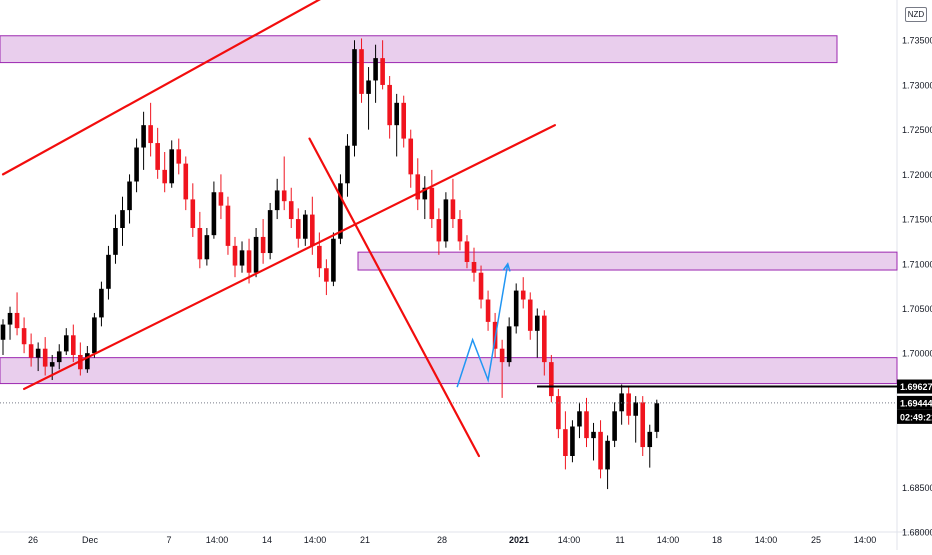  Describe the element at coordinates (917, 488) in the screenshot. I see `price-tick-label: 1.68500` at that location.